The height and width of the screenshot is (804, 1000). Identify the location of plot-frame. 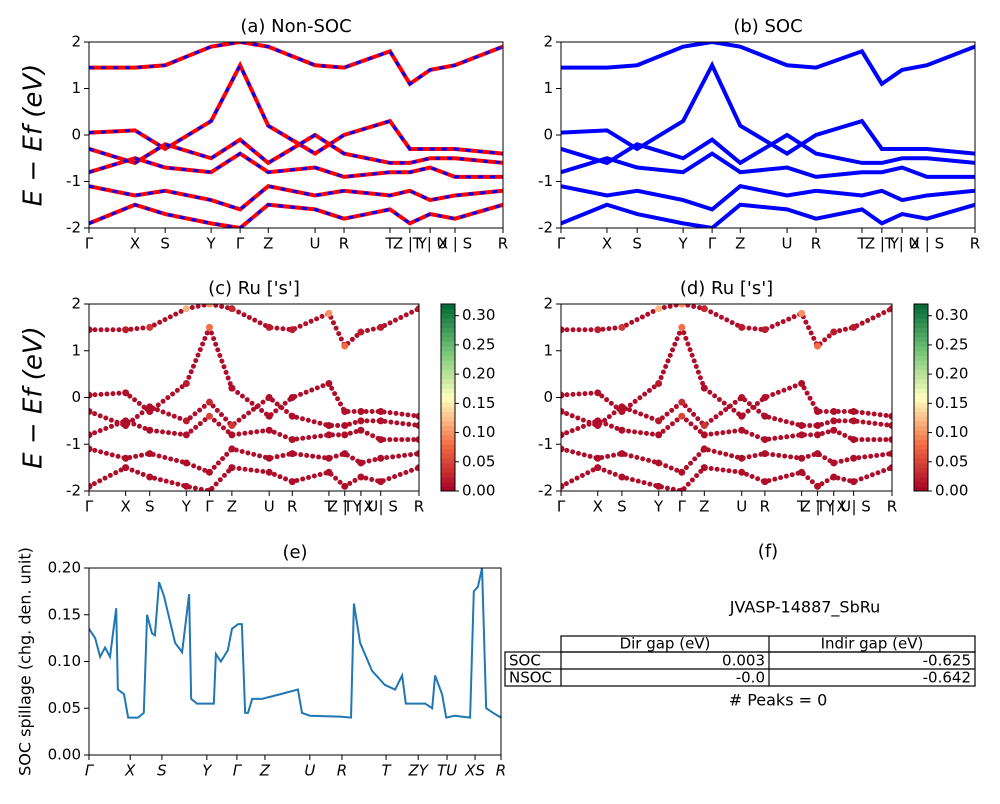
(295, 661).